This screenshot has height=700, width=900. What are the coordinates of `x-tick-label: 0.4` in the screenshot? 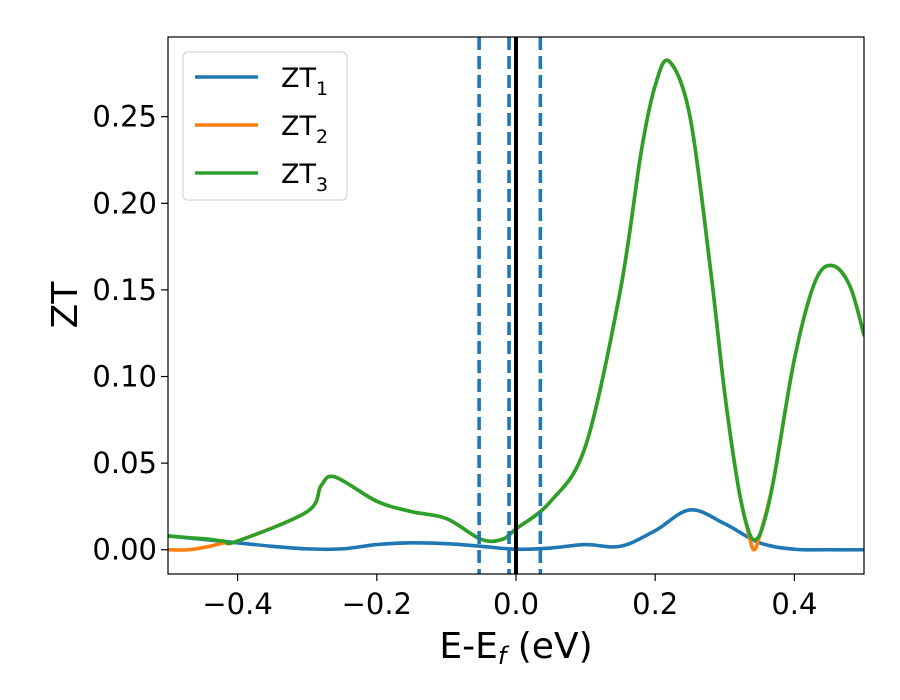 It's located at (794, 604).